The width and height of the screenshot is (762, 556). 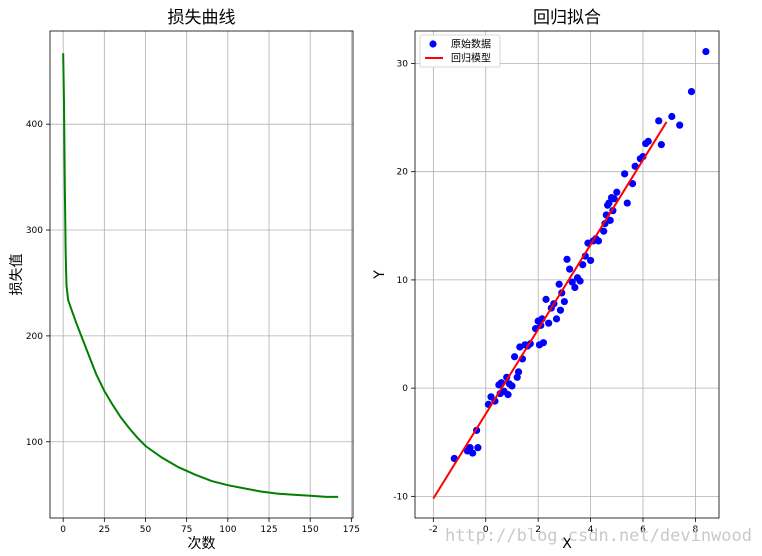 What do you see at coordinates (403, 64) in the screenshot?
I see `fit-y-tick-label: 30` at bounding box center [403, 64].